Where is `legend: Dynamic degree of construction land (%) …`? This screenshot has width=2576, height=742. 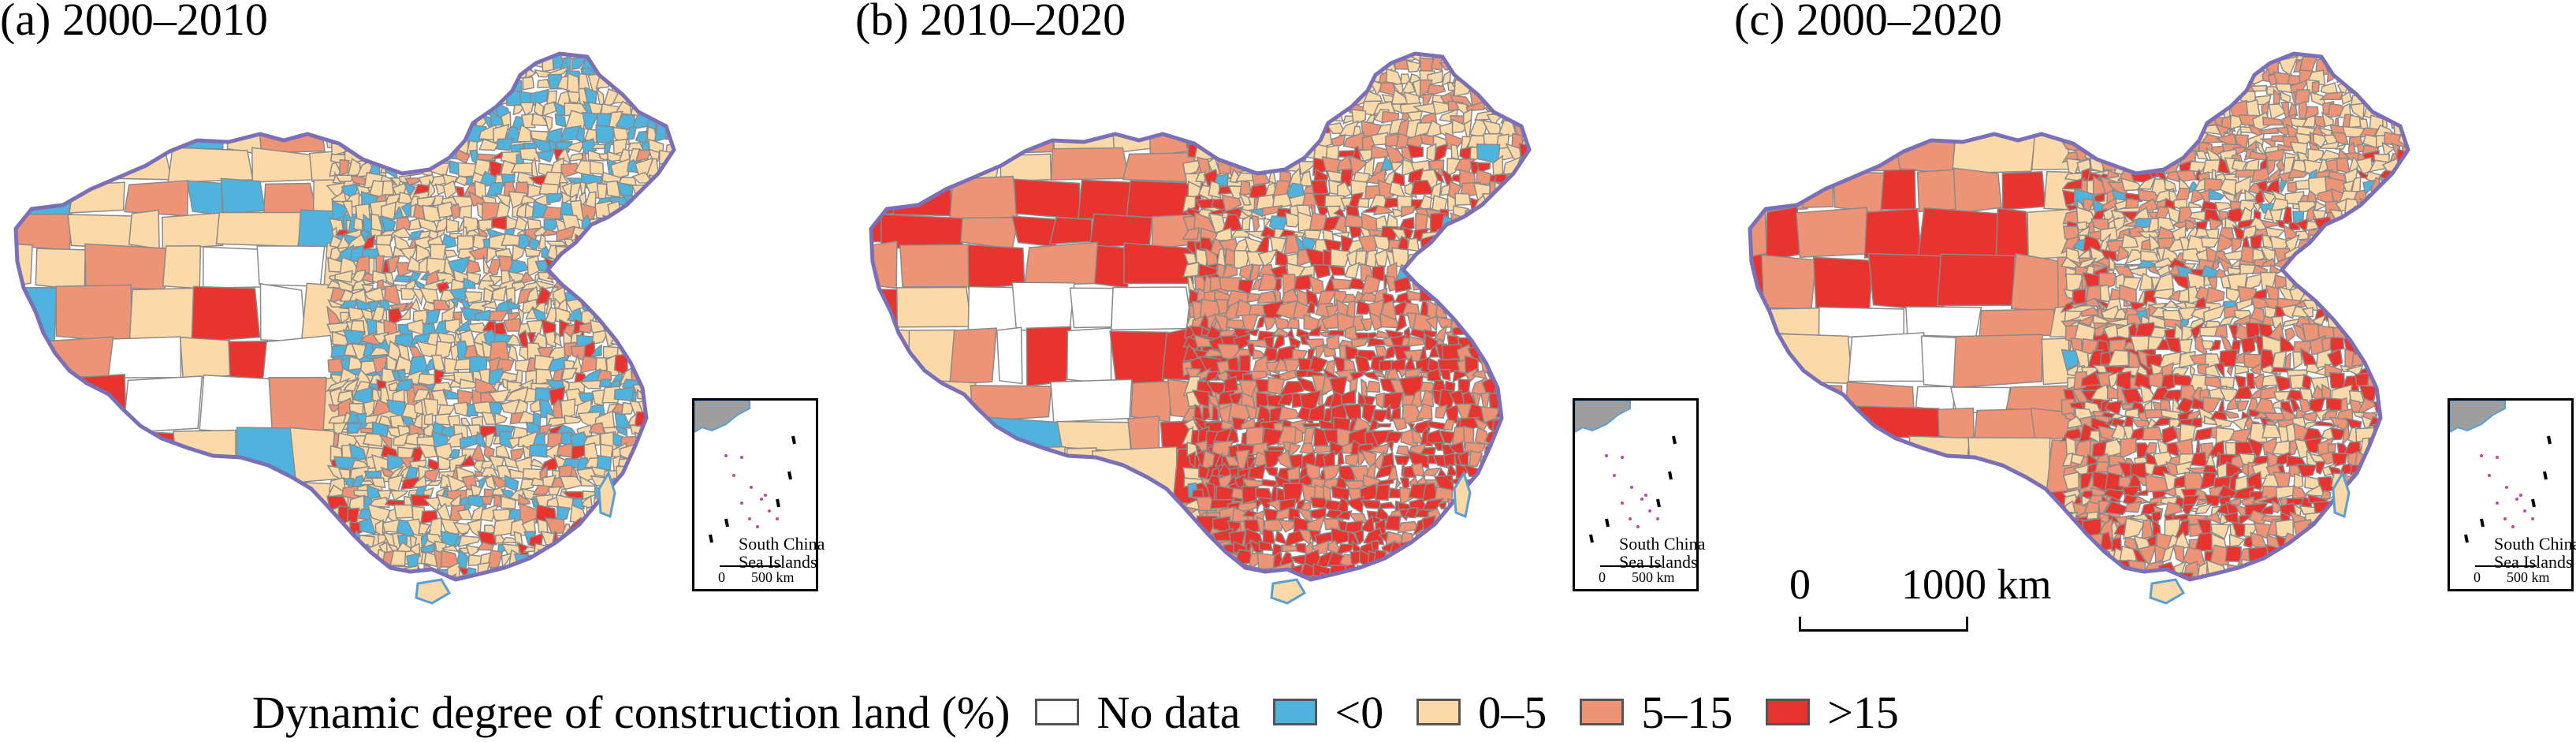
legend: Dynamic degree of construction land (%) … is located at coordinates (1075, 712).